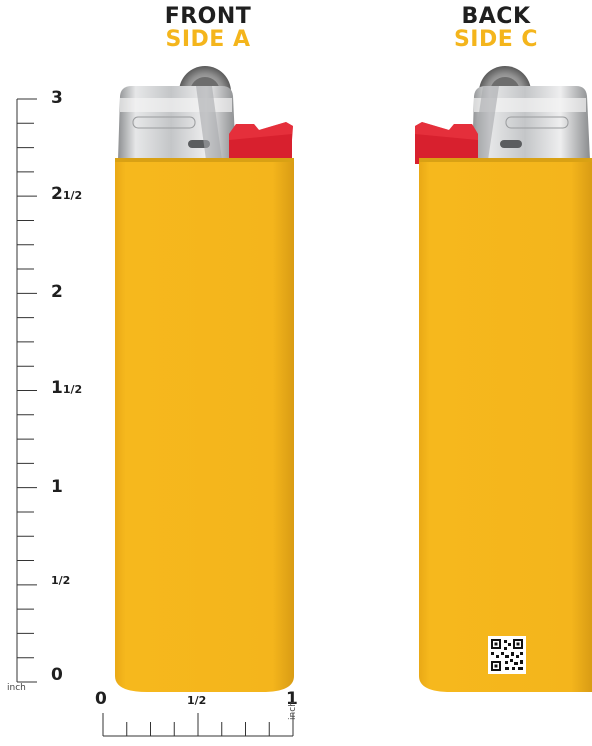 The width and height of the screenshot is (592, 746). Describe the element at coordinates (496, 16) in the screenshot. I see `back-heading: BACK` at that location.